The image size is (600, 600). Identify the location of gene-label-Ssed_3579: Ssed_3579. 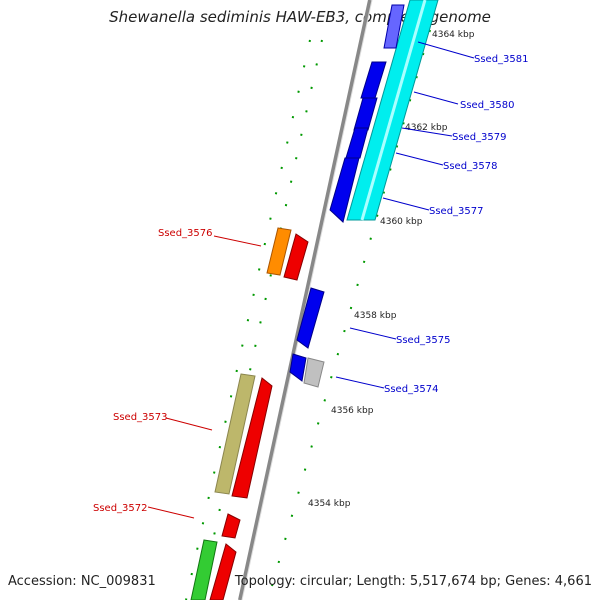
(479, 137).